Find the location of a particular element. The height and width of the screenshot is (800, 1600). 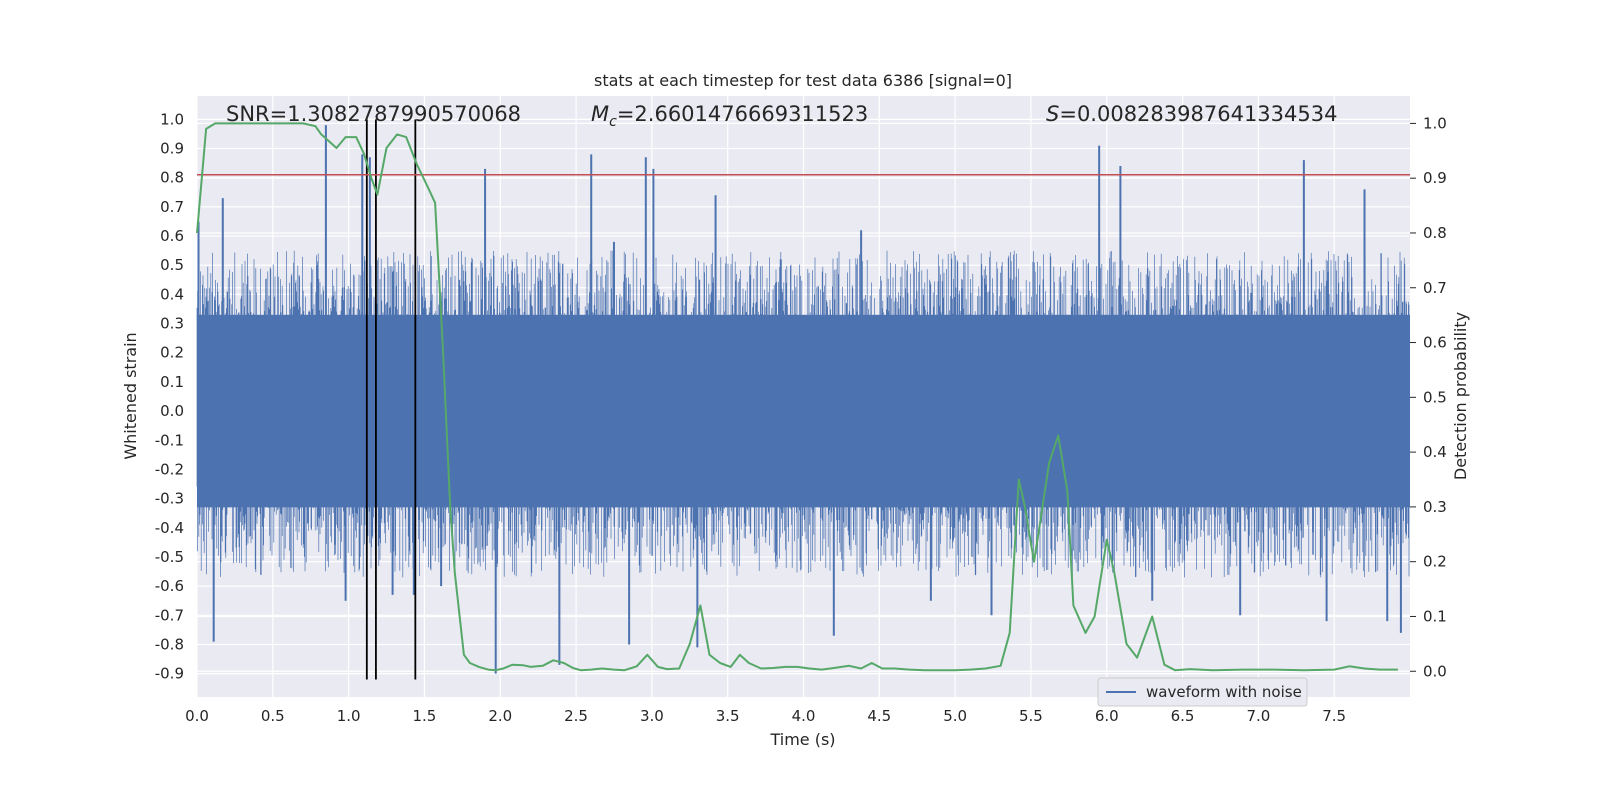

y-tick-label: -0.8 is located at coordinates (169, 644).